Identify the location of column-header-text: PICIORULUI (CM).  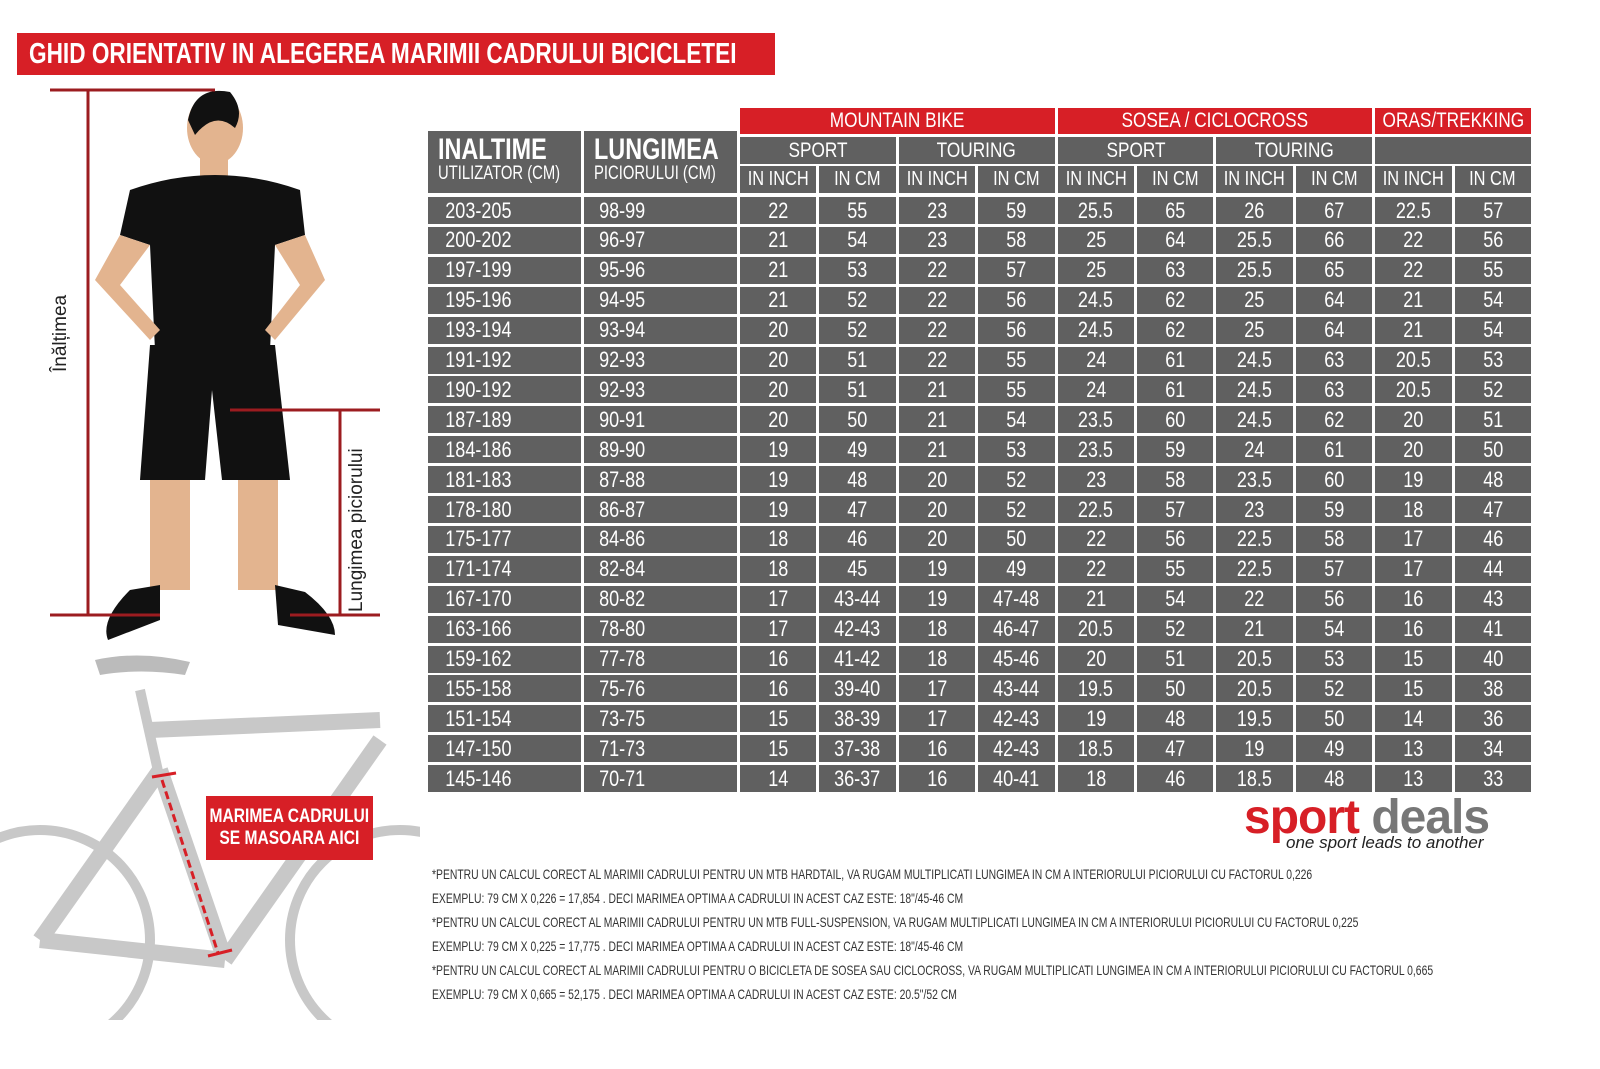
(655, 173).